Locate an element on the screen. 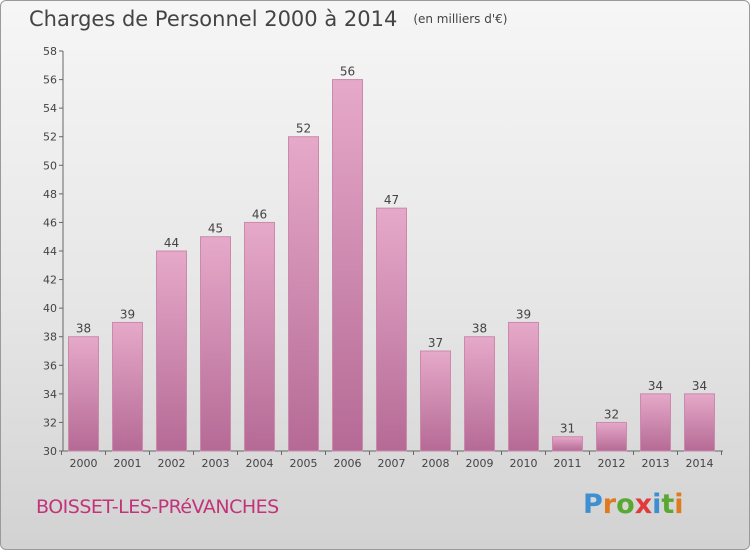 The width and height of the screenshot is (750, 550). chart-title-text: Charges de Personnel 2000 à 2014 is located at coordinates (213, 19).